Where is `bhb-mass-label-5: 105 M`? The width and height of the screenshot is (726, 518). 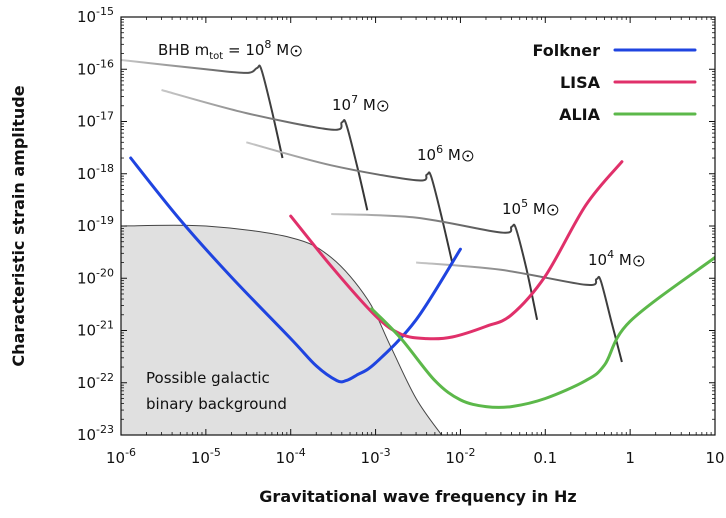
bhb-mass-label-5: 105 M is located at coordinates (524, 207).